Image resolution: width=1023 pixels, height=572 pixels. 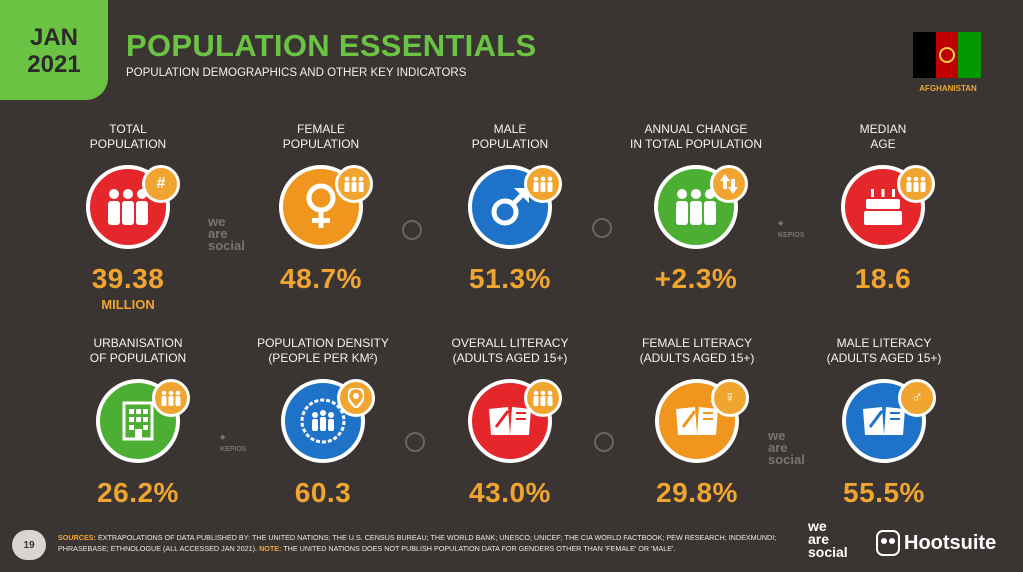 What do you see at coordinates (729, 184) in the screenshot?
I see `up-down-arrows-icon` at bounding box center [729, 184].